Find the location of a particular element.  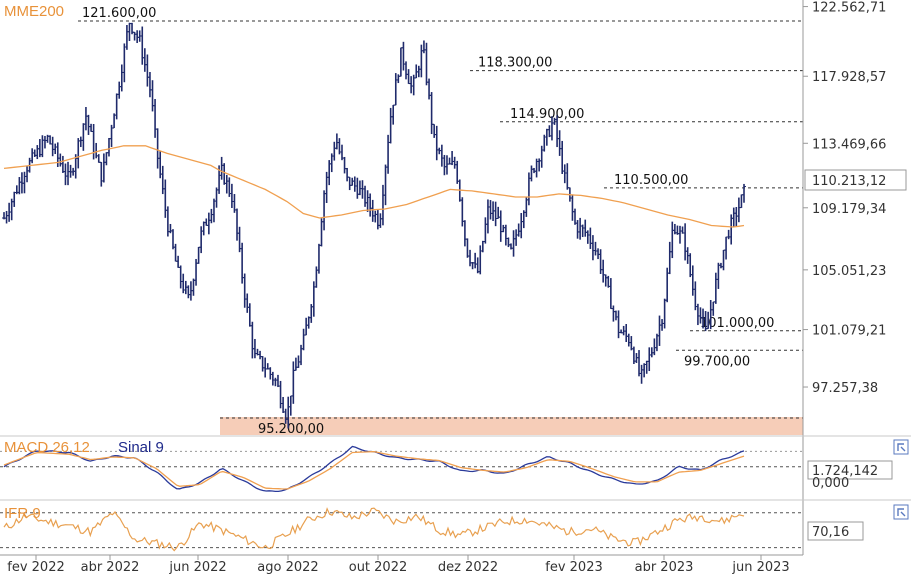

rsi-last-value-box is located at coordinates (835, 531).